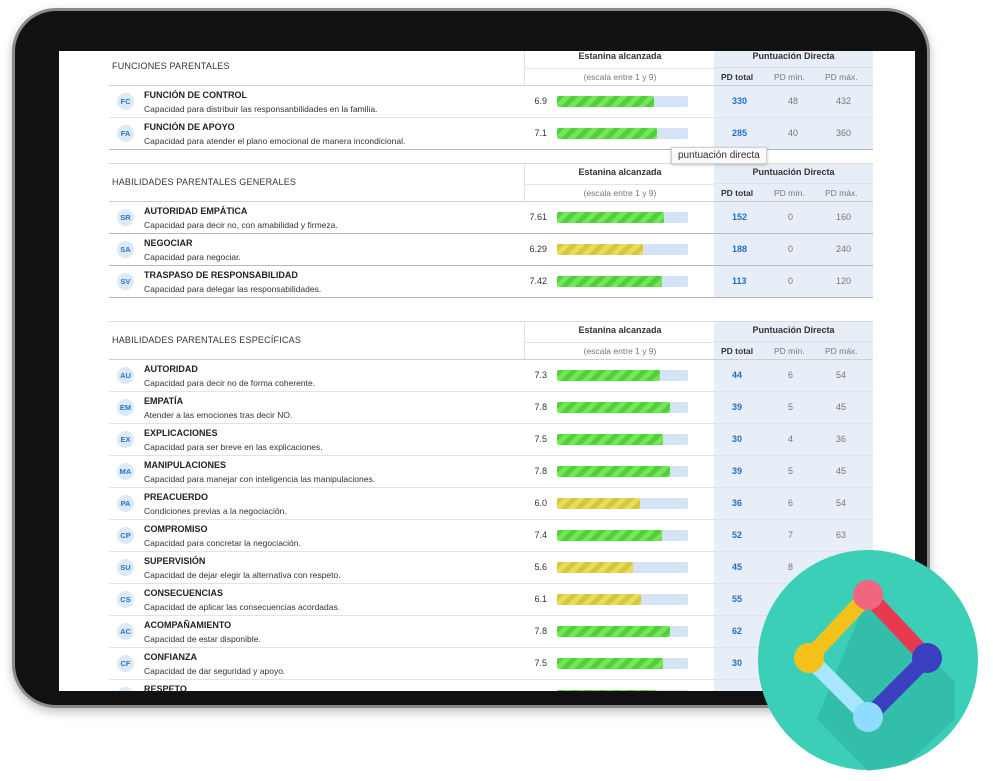 This screenshot has width=993, height=781. What do you see at coordinates (170, 657) in the screenshot?
I see `row-name: CONFIANZA` at bounding box center [170, 657].